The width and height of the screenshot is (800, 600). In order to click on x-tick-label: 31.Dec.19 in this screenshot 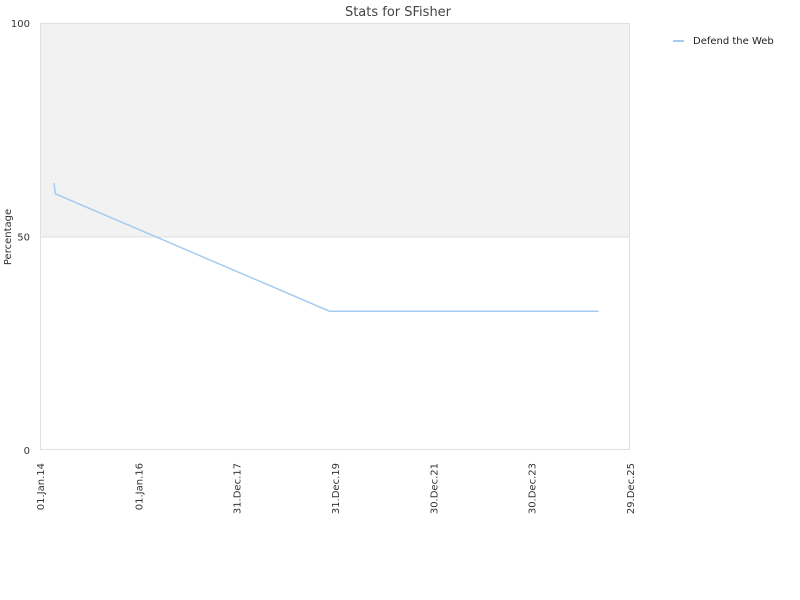, I will do `click(336, 488)`.